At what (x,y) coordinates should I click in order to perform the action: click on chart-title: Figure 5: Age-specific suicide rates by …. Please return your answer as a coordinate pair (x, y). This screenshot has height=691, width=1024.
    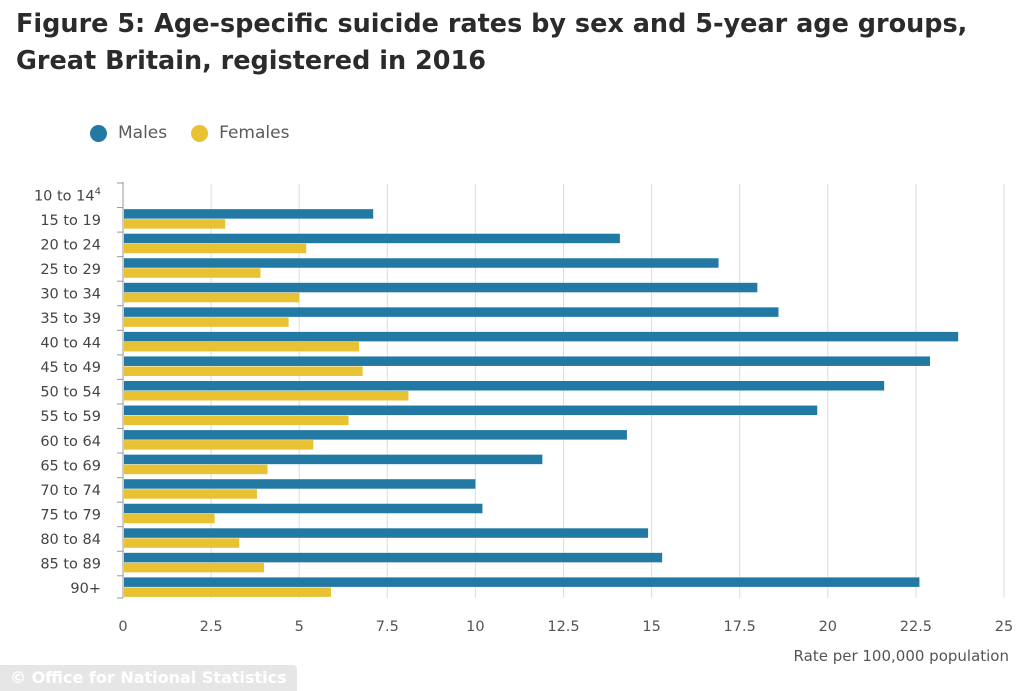
    Looking at the image, I should click on (492, 42).